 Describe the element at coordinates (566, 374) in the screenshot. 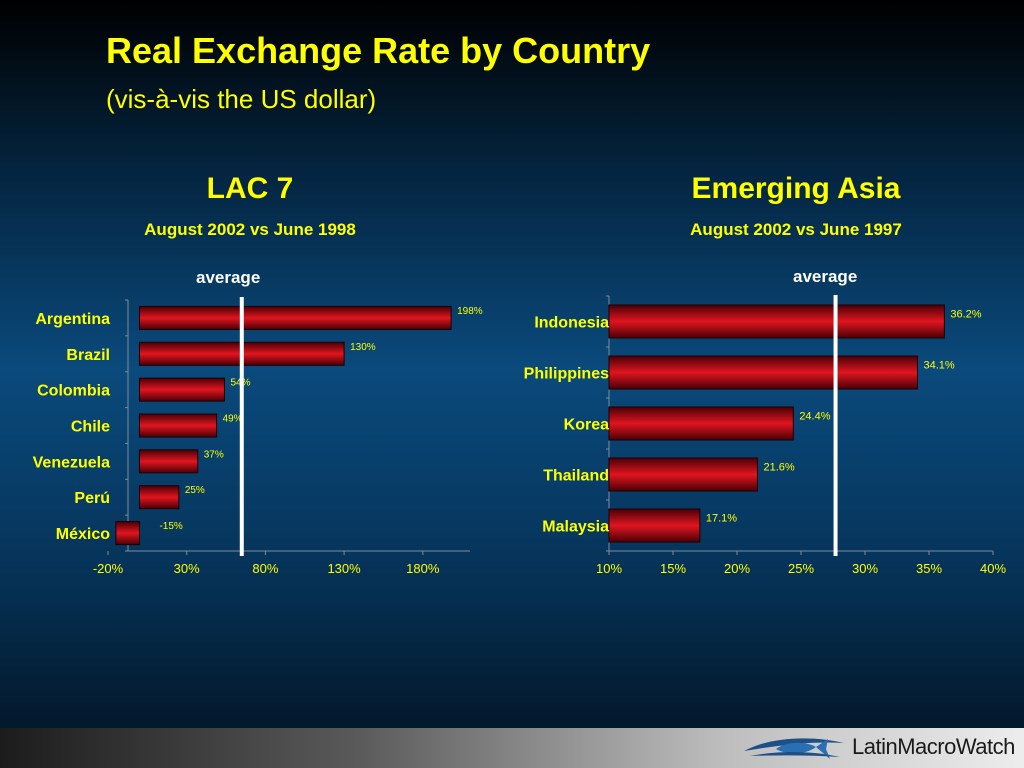

I see `category-label: Philippines` at that location.